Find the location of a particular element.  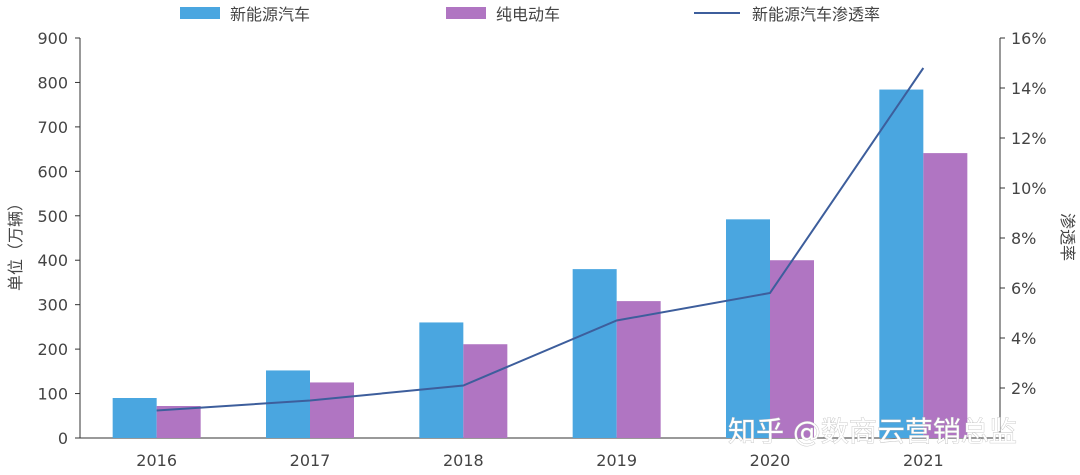

legend-label: 新能源汽车 is located at coordinates (270, 14).